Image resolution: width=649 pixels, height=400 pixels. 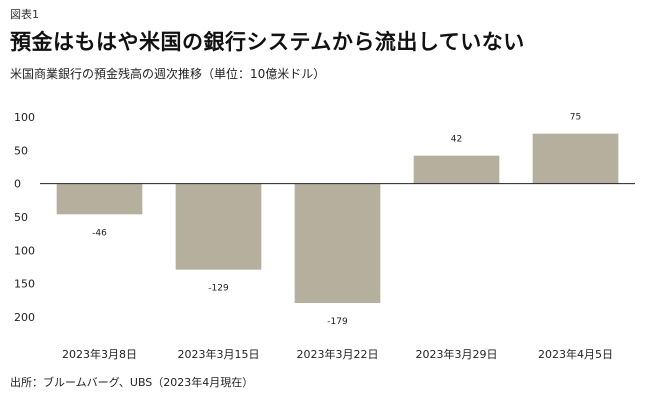 I want to click on bar-value-label: 42, so click(x=456, y=140).